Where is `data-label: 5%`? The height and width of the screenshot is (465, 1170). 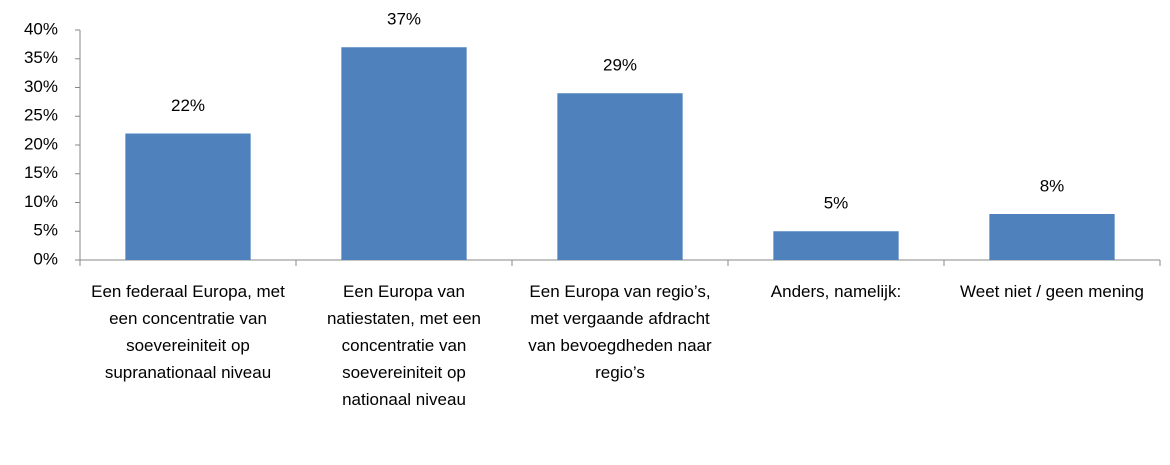 data-label: 5% is located at coordinates (836, 203).